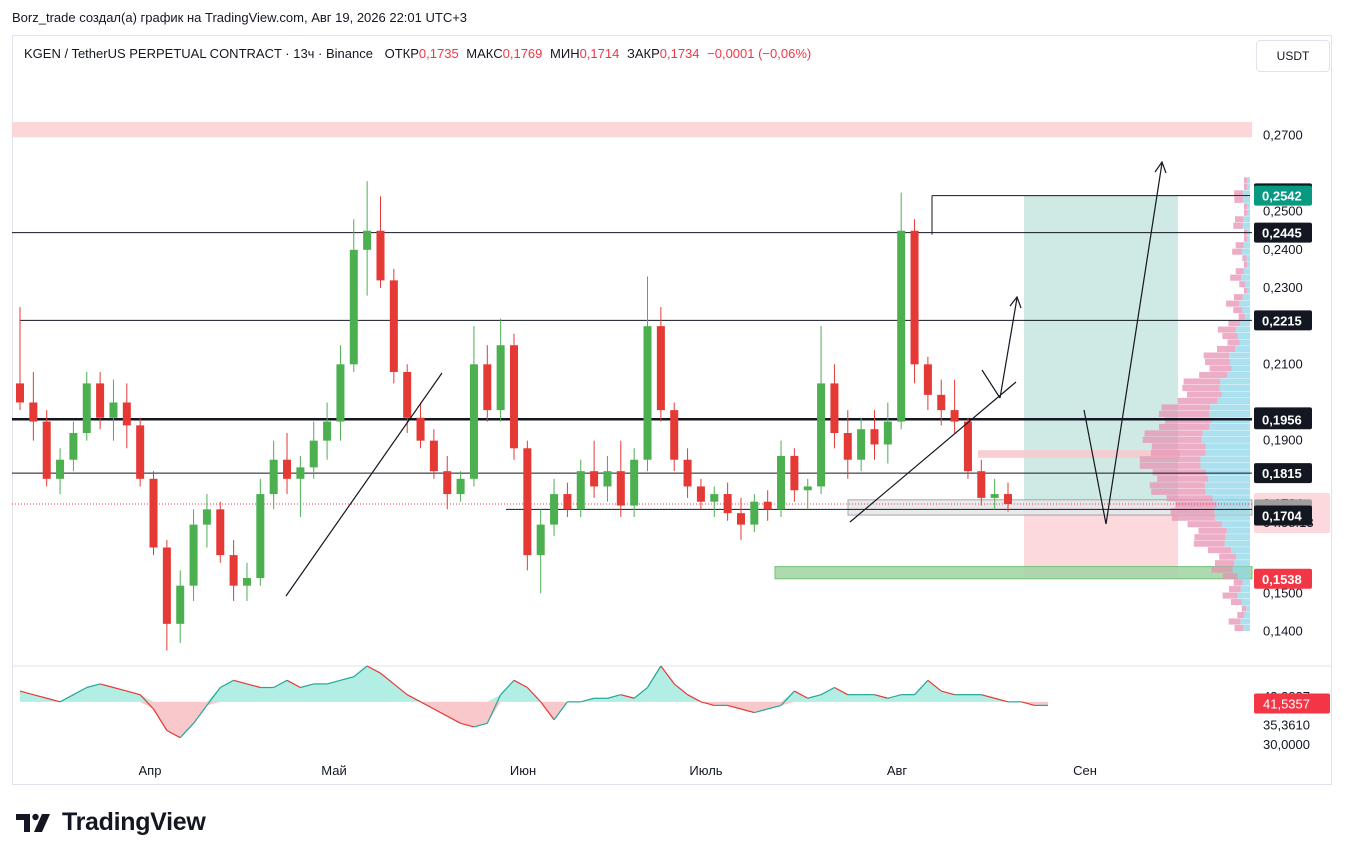 The width and height of the screenshot is (1346, 862). What do you see at coordinates (534, 719) in the screenshot?
I see `oscillator-fill-down` at bounding box center [534, 719].